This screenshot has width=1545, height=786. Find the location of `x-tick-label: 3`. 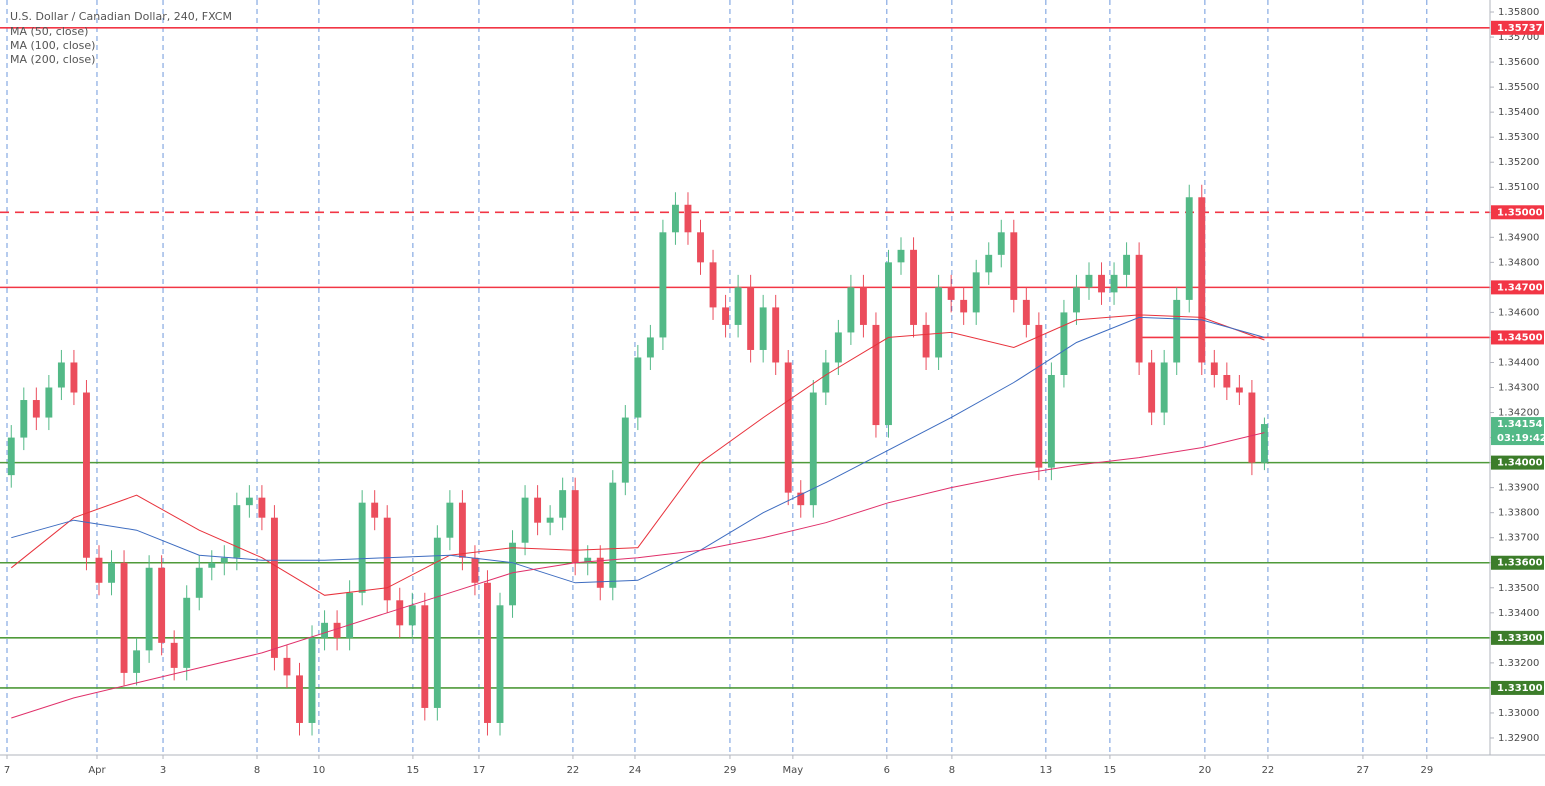

x-tick-label: 3 is located at coordinates (163, 770).